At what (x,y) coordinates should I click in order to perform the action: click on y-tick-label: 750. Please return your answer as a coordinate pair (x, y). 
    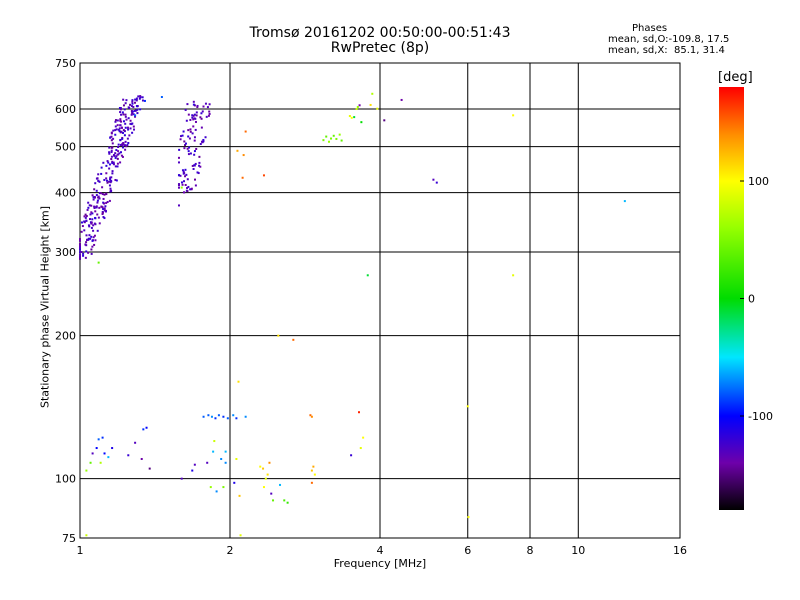
    Looking at the image, I should click on (65, 63).